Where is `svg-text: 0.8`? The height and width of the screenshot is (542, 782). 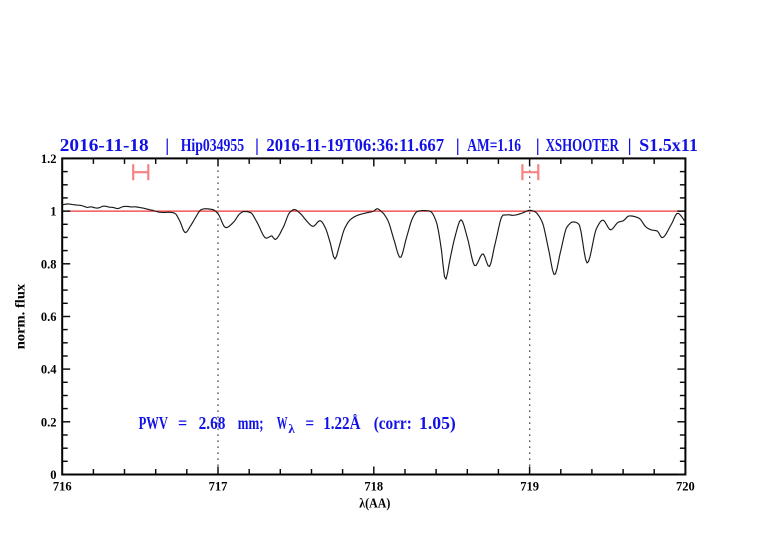 svg-text: 0.8 is located at coordinates (49, 264).